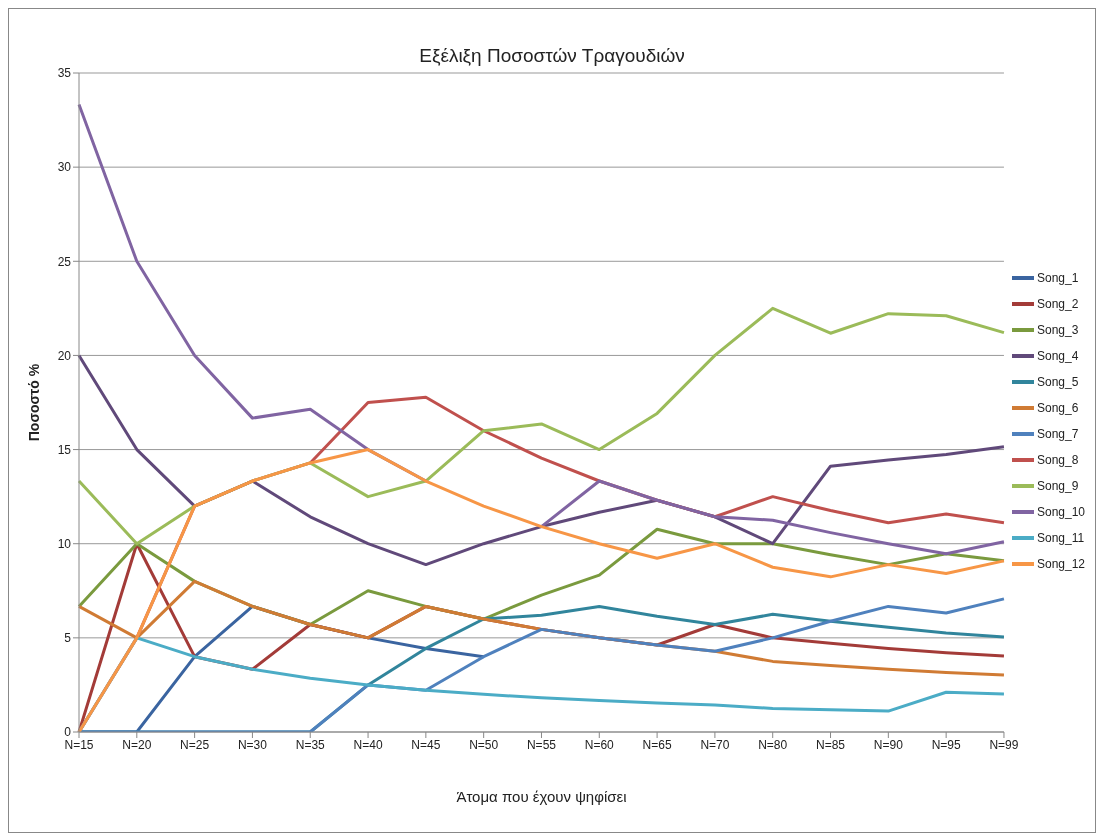  Describe the element at coordinates (1060, 563) in the screenshot. I see `legend-label: Song_12` at that location.